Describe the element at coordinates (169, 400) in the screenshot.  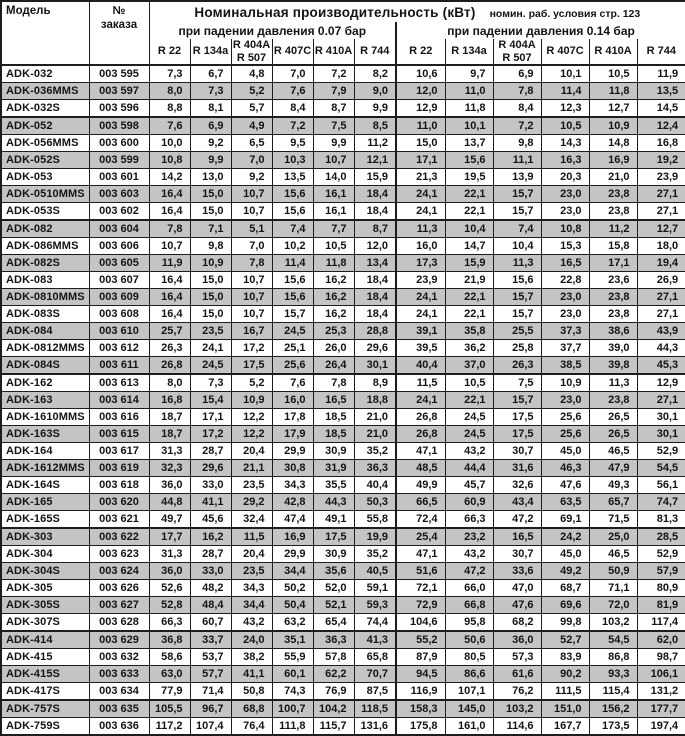
I see `value-cell: 16,8` at that location.